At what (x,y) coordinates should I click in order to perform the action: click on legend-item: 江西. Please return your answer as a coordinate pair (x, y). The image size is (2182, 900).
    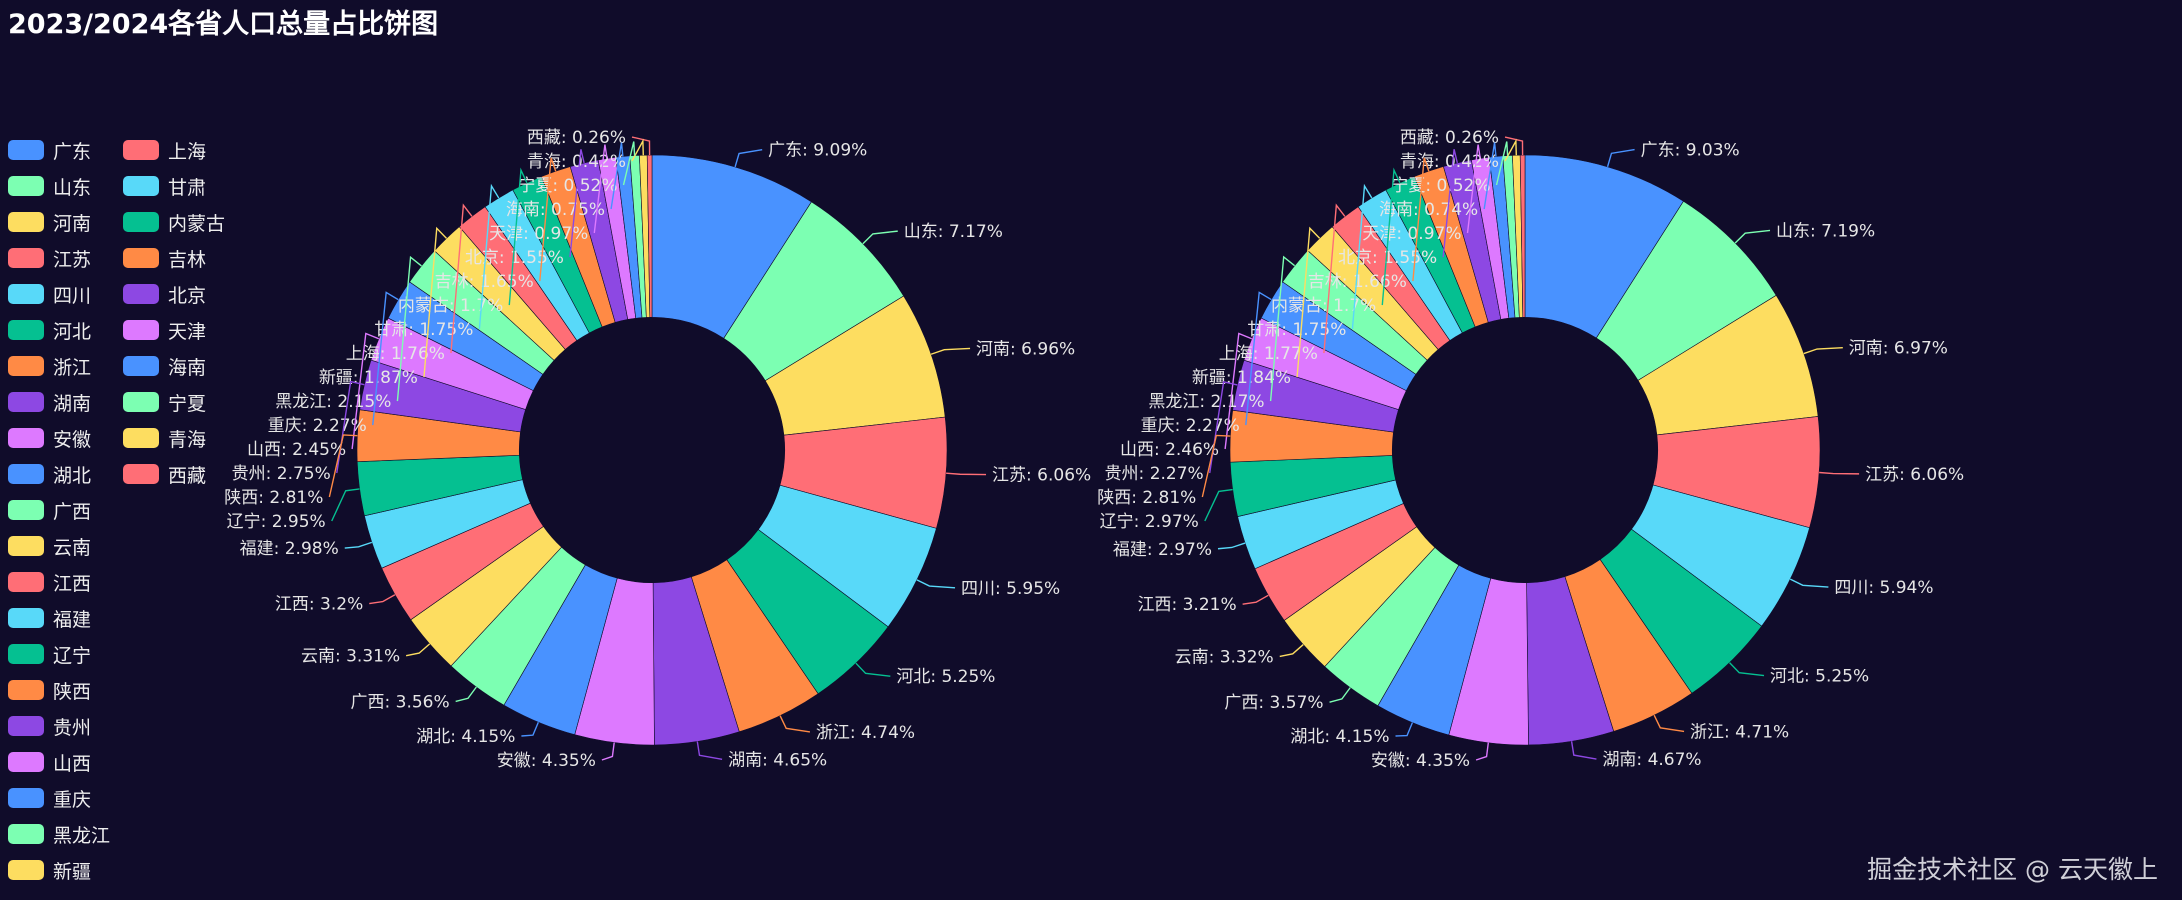
    Looking at the image, I should click on (50, 582).